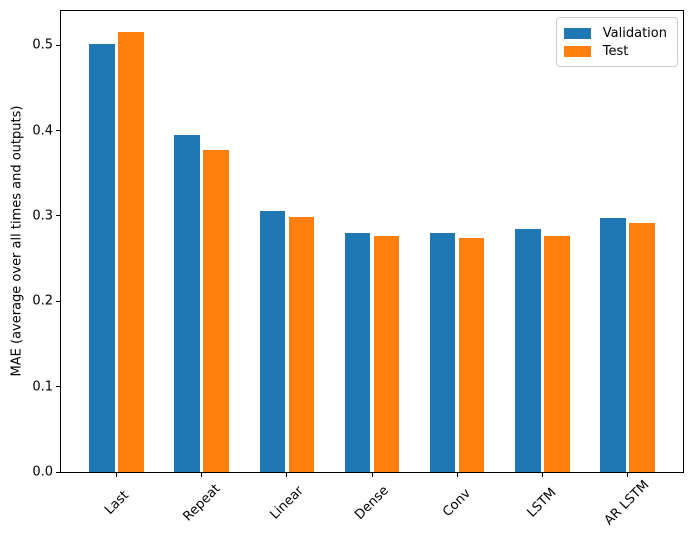  What do you see at coordinates (357, 352) in the screenshot?
I see `bar-validation-dense` at bounding box center [357, 352].